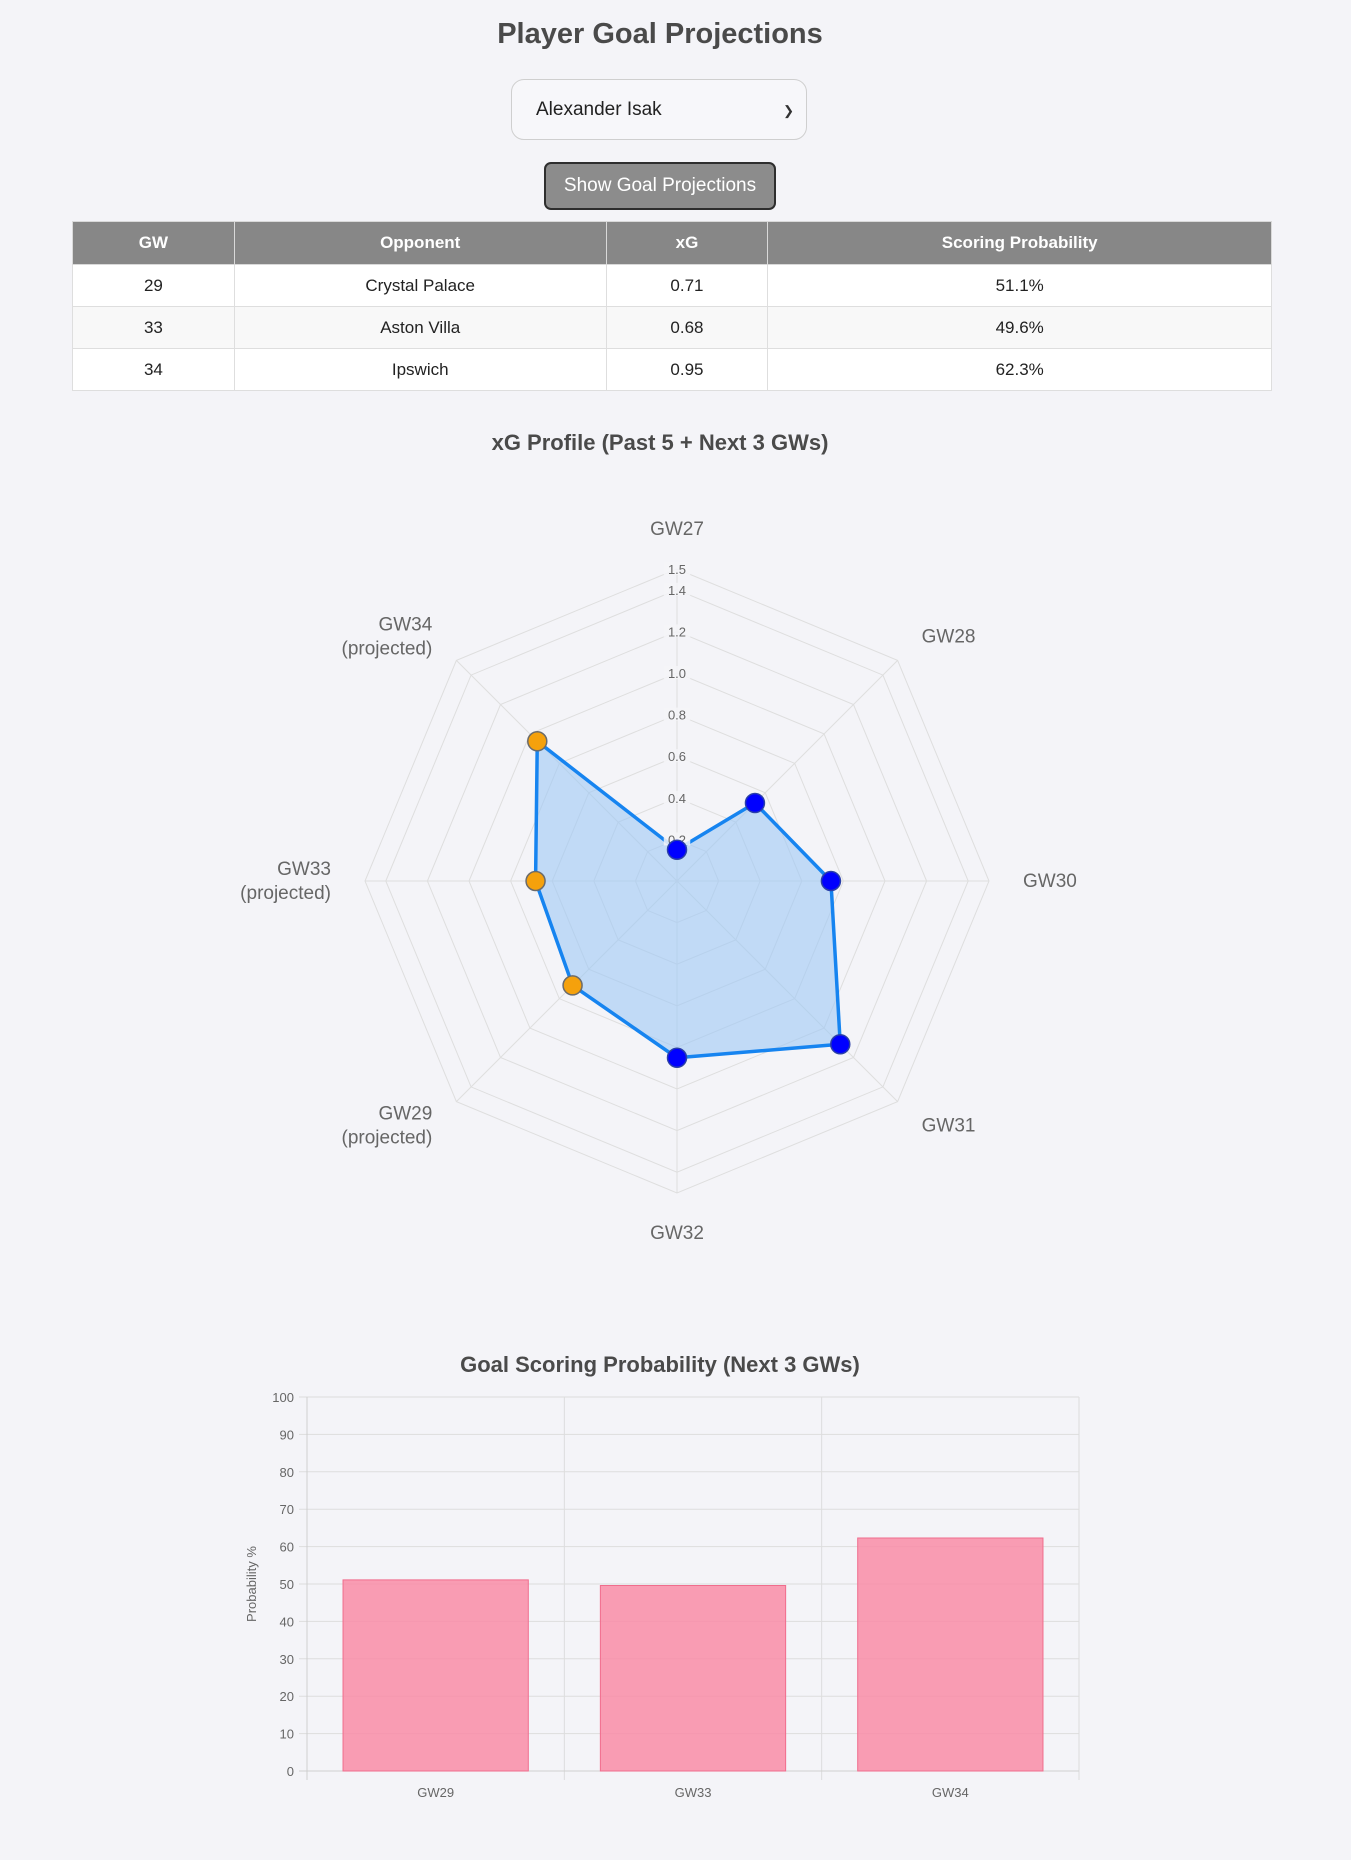 This screenshot has width=1351, height=1860. I want to click on table-row: 34 Ipswich 0.95 62.3%, so click(672, 369).